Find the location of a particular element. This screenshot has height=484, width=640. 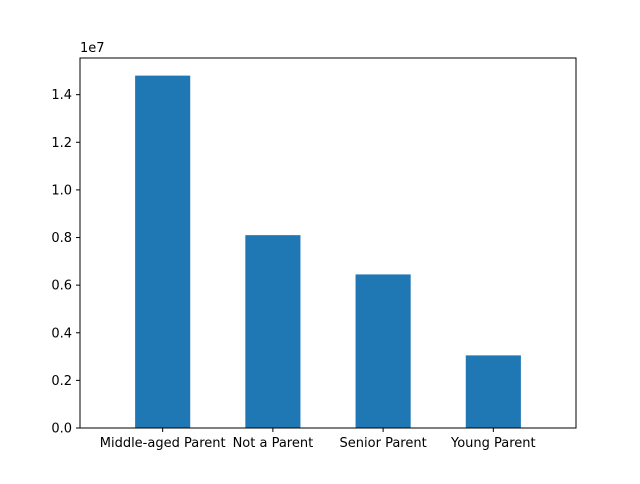

x-tick-label: Young Parent is located at coordinates (493, 443).